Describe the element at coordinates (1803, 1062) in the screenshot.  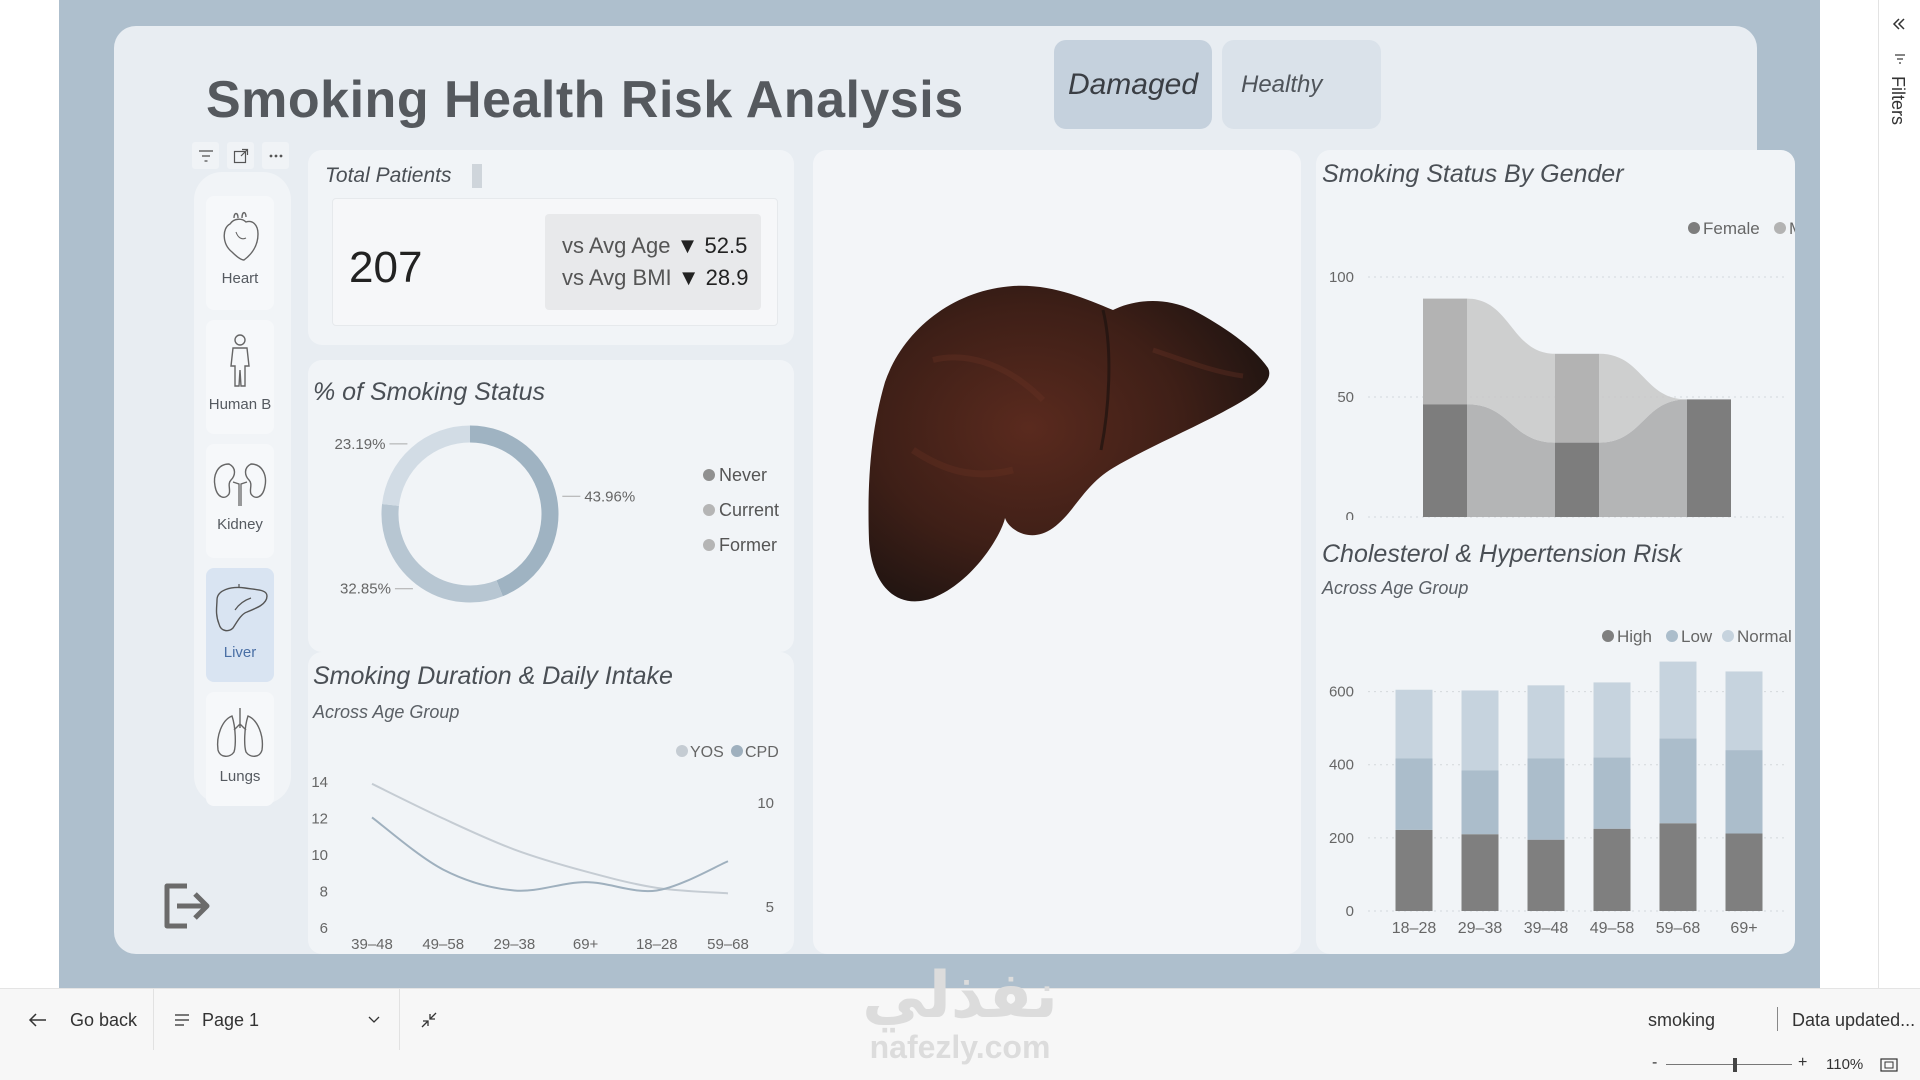
I see `zoom-in-button: +` at that location.